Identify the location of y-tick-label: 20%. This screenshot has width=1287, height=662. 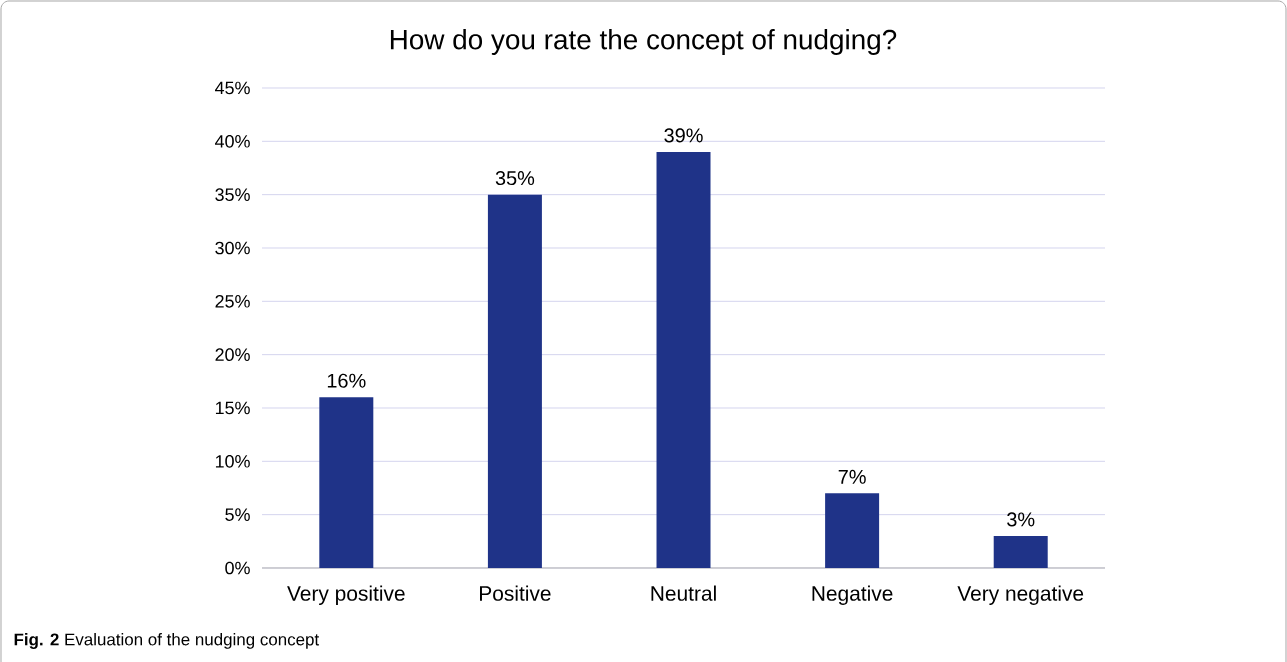
(232, 354).